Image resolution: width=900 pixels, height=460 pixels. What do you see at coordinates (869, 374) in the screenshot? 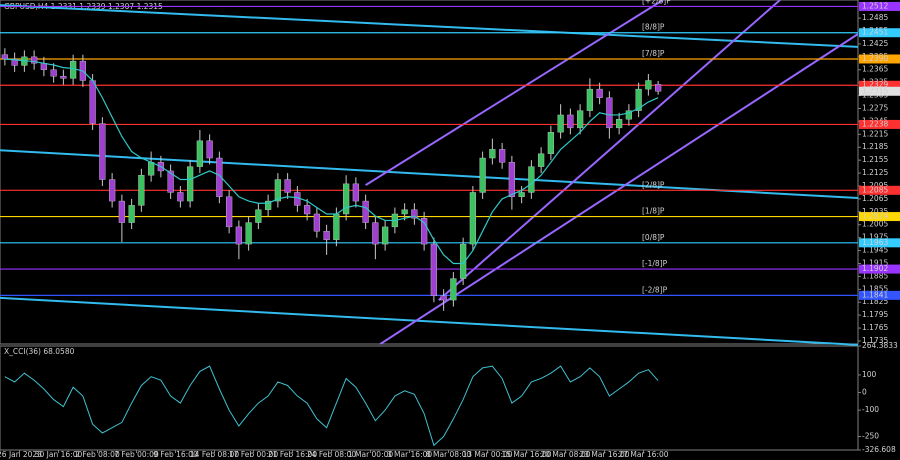
I see `y-tick-label: 100` at bounding box center [869, 374].